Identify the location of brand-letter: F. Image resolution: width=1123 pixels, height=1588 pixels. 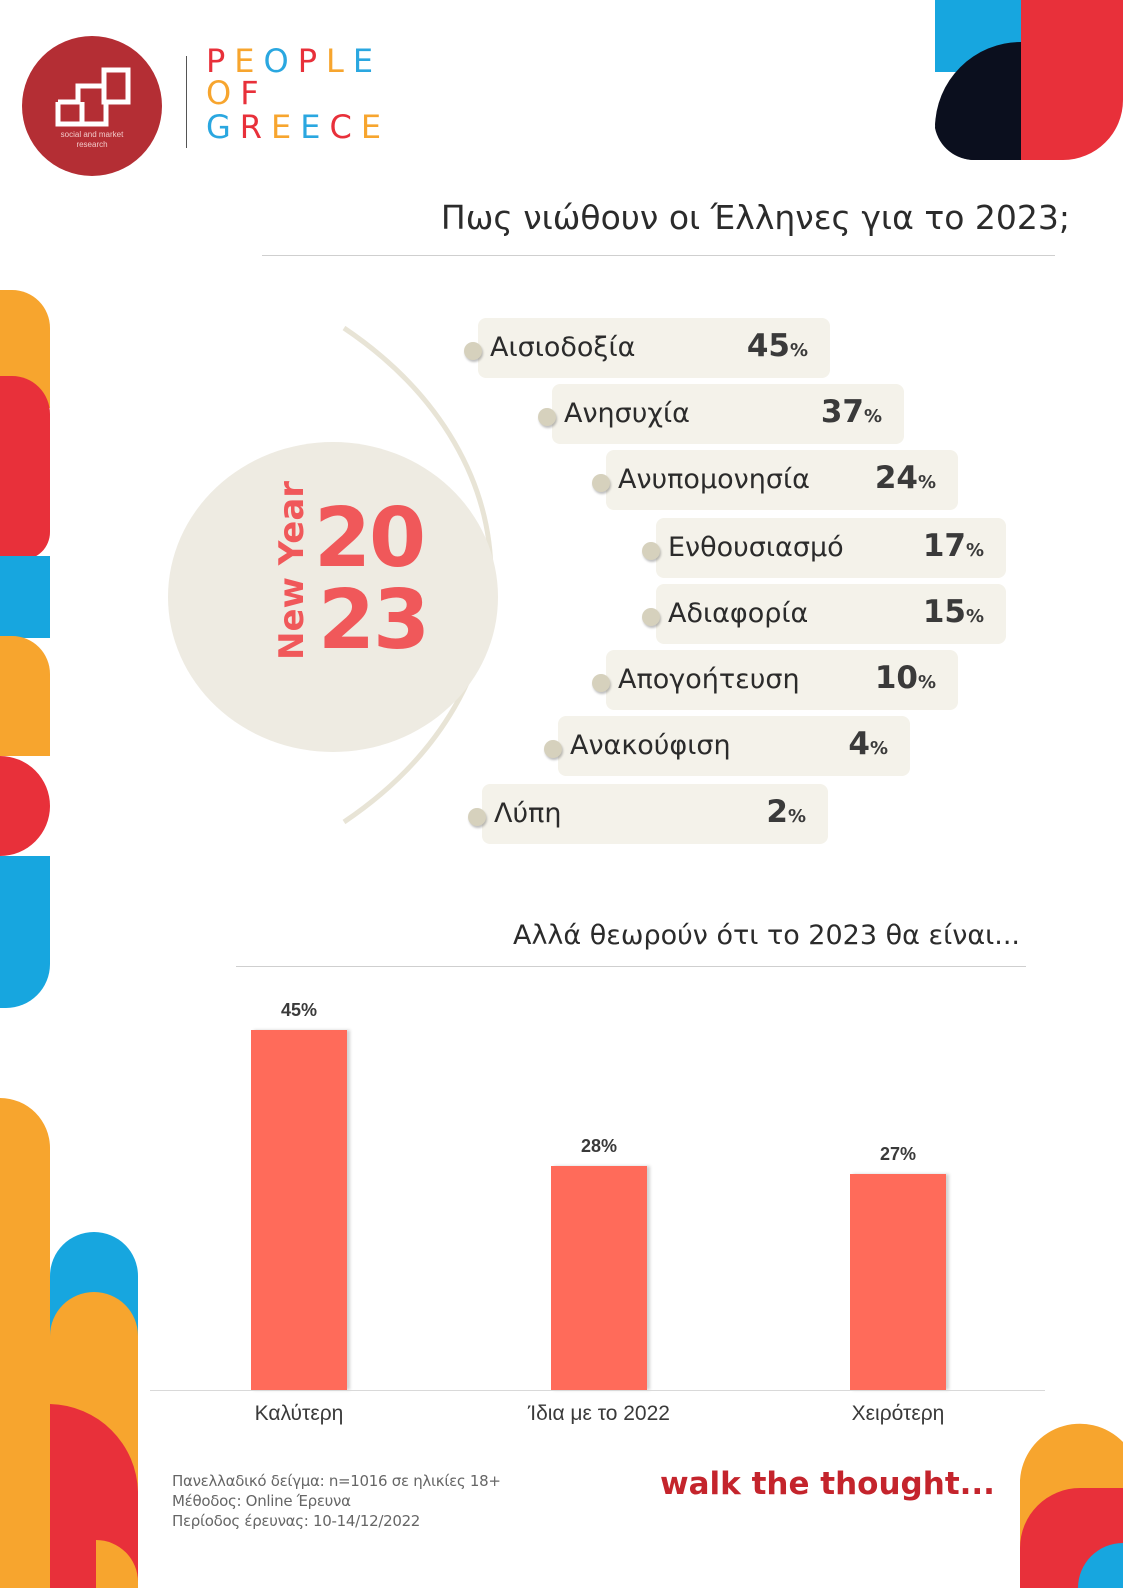
(254, 93).